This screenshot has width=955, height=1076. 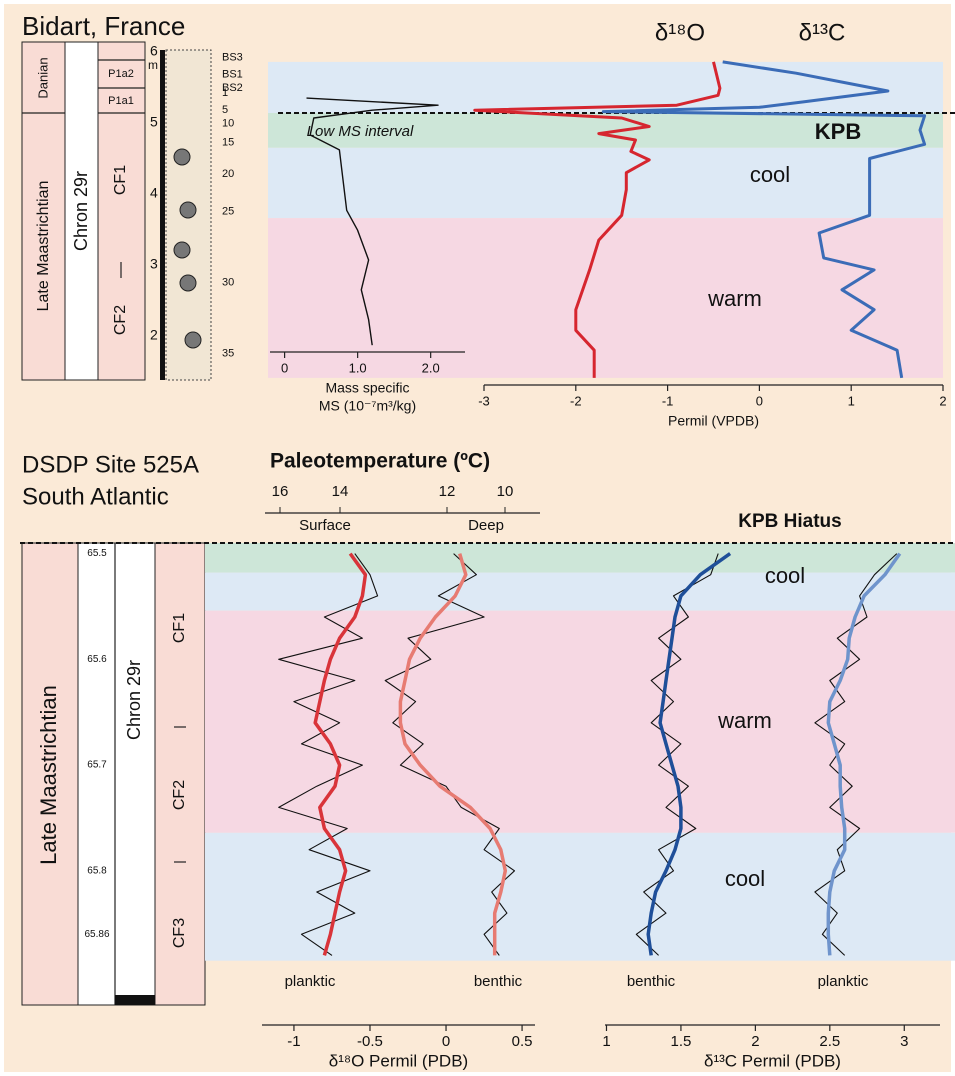 I want to click on x-tick-label: 0.5, so click(x=522, y=1041).